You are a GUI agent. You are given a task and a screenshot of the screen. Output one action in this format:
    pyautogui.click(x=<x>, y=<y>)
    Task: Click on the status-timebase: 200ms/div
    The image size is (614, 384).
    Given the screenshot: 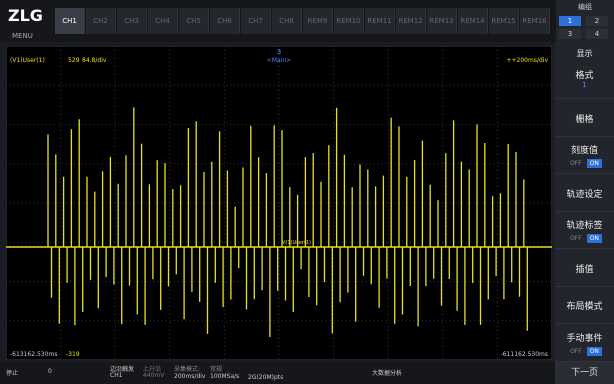 What is the action you would take?
    pyautogui.click(x=190, y=376)
    